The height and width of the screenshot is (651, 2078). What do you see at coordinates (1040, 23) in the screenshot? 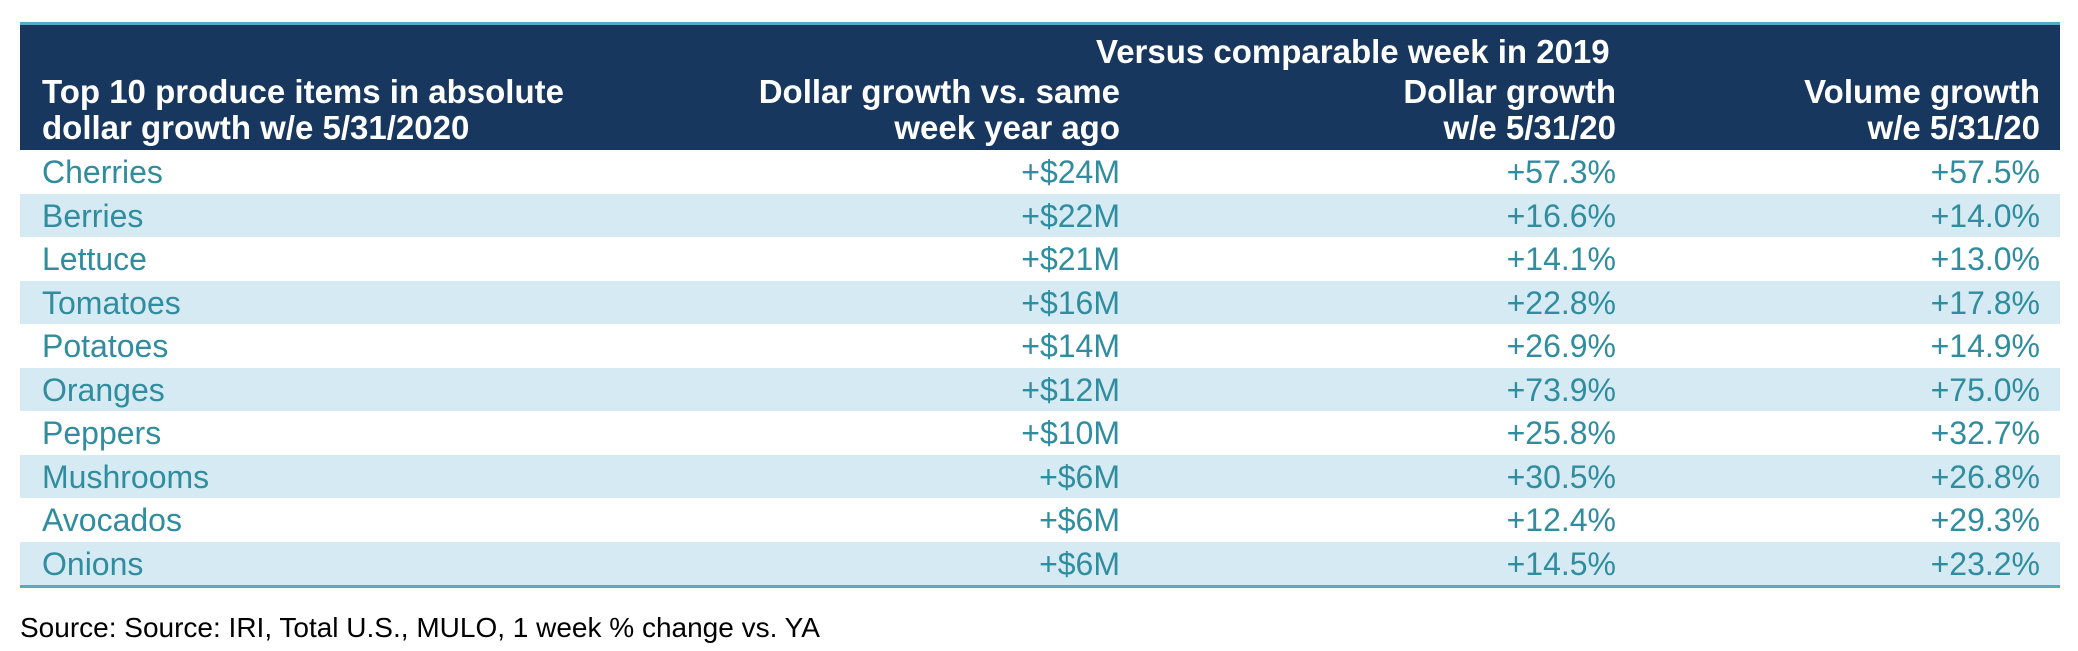
I see `top-rule` at bounding box center [1040, 23].